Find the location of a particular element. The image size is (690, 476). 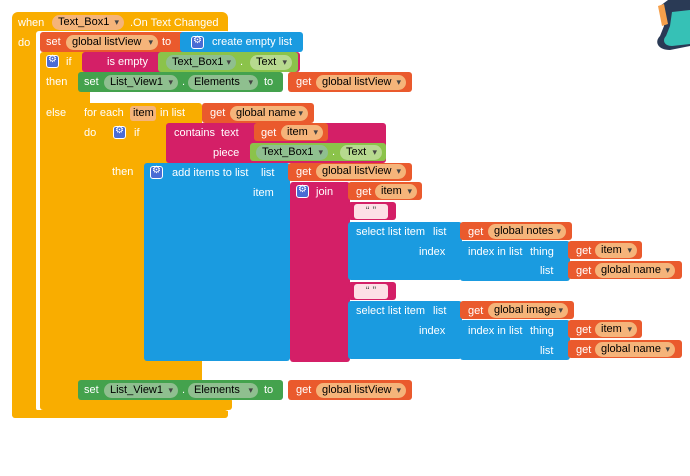

event-do-label: do is located at coordinates (24, 43).